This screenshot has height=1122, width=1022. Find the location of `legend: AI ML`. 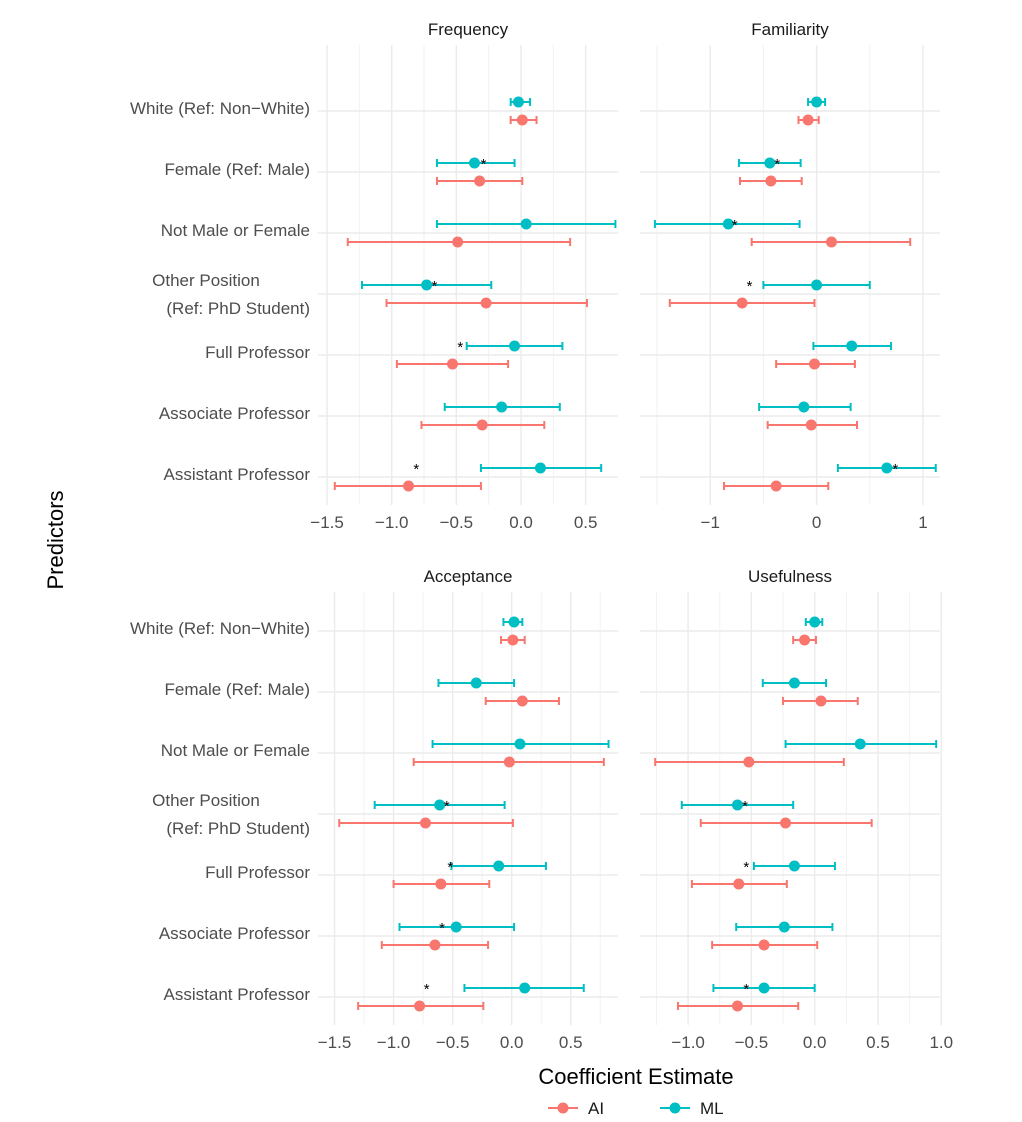

legend: AI ML is located at coordinates (636, 1108).